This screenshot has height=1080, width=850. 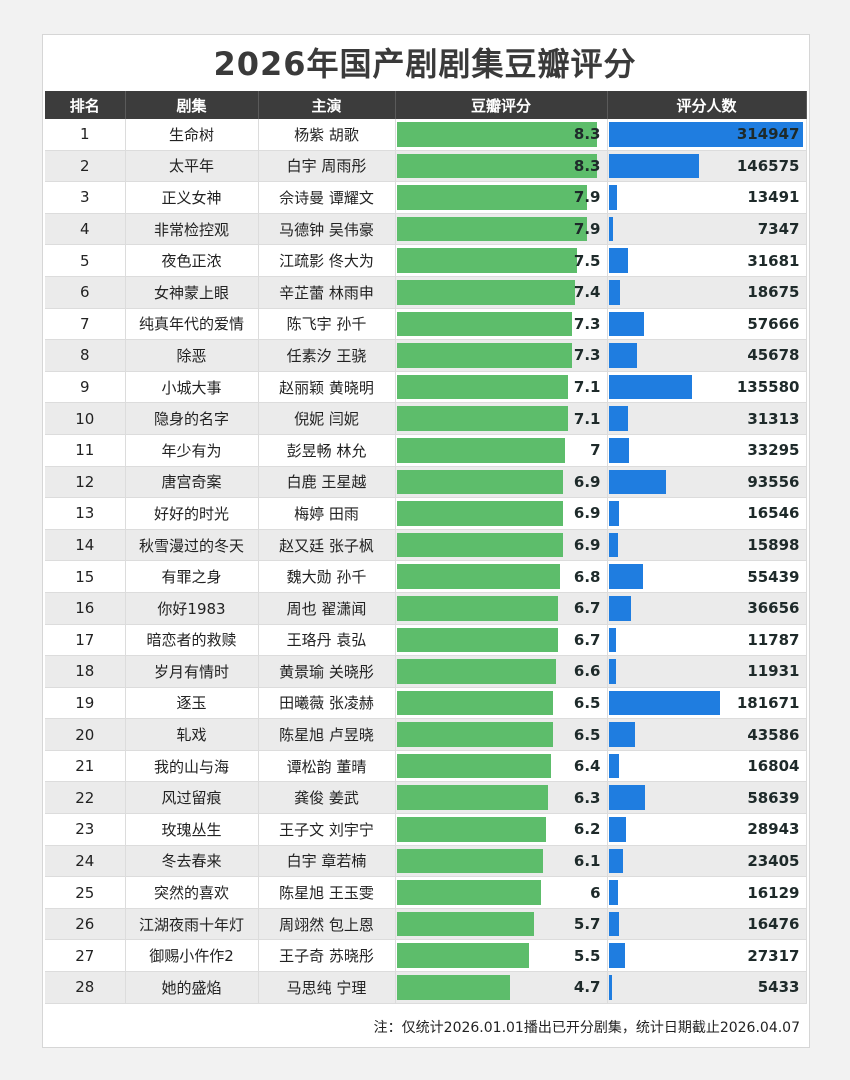 What do you see at coordinates (327, 105) in the screenshot?
I see `header-cast: 主演` at bounding box center [327, 105].